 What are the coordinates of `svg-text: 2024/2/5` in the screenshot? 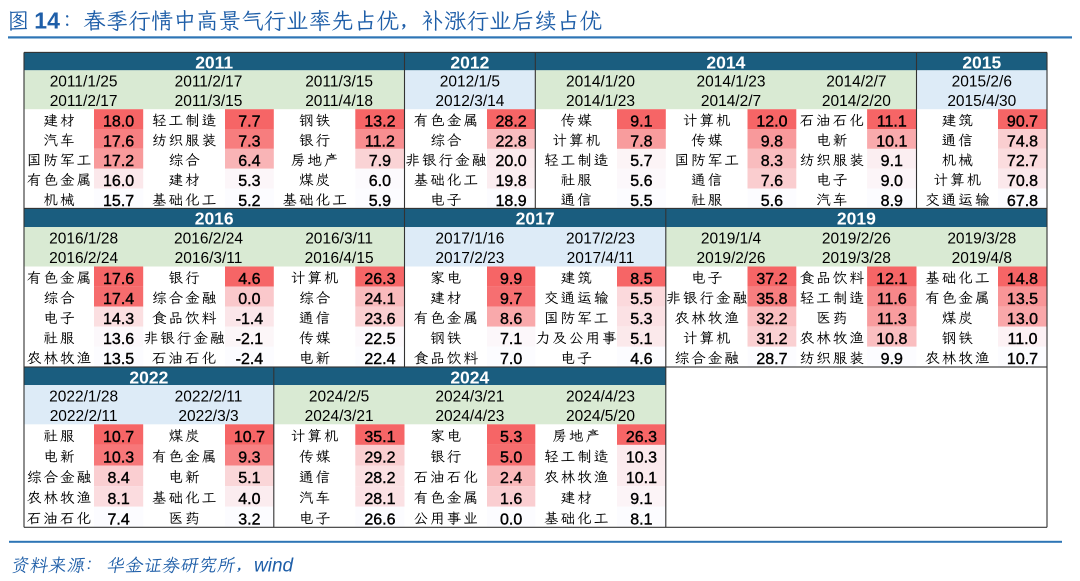 It's located at (339, 397).